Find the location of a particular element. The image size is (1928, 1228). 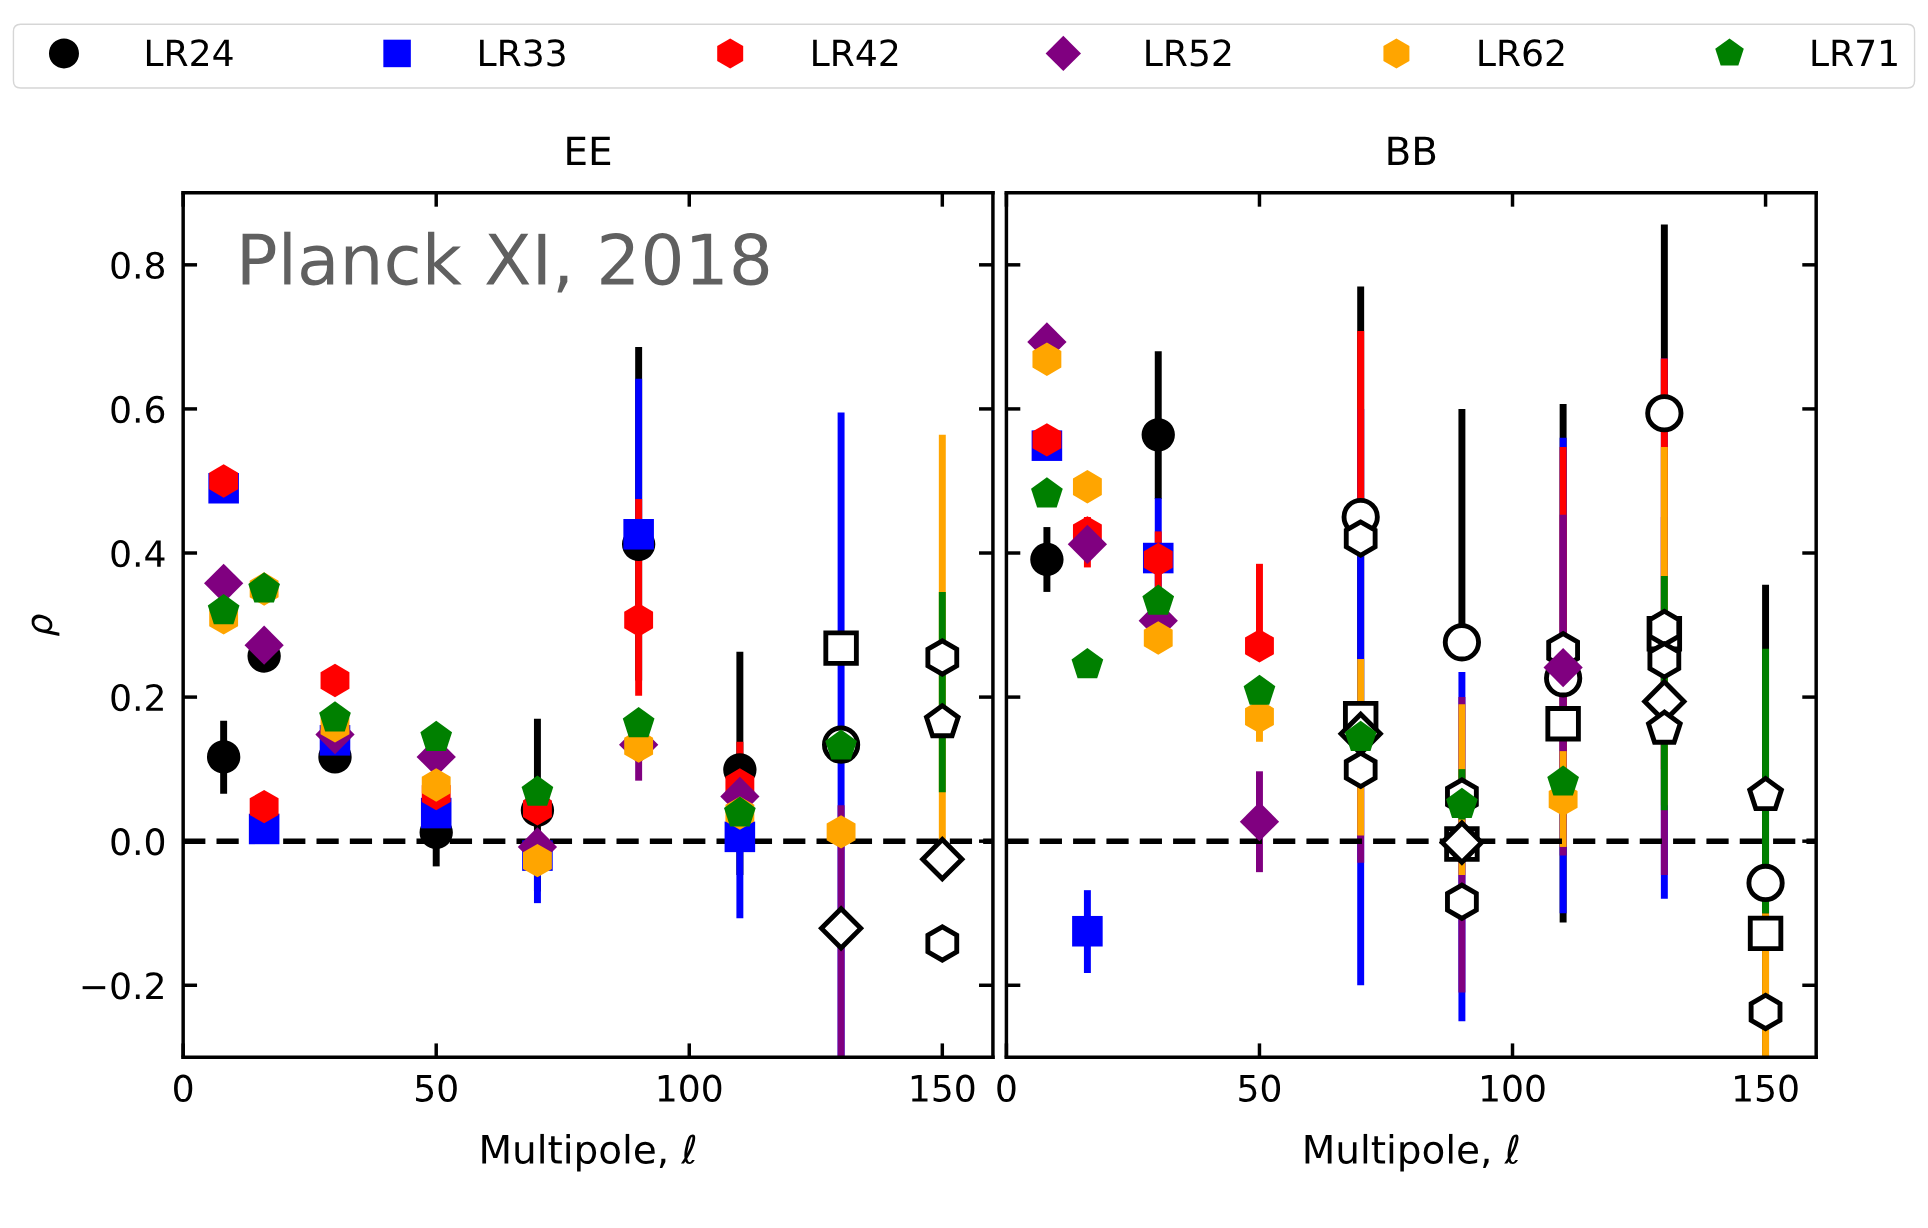

y-tick-label: 0.8 is located at coordinates (138, 265).